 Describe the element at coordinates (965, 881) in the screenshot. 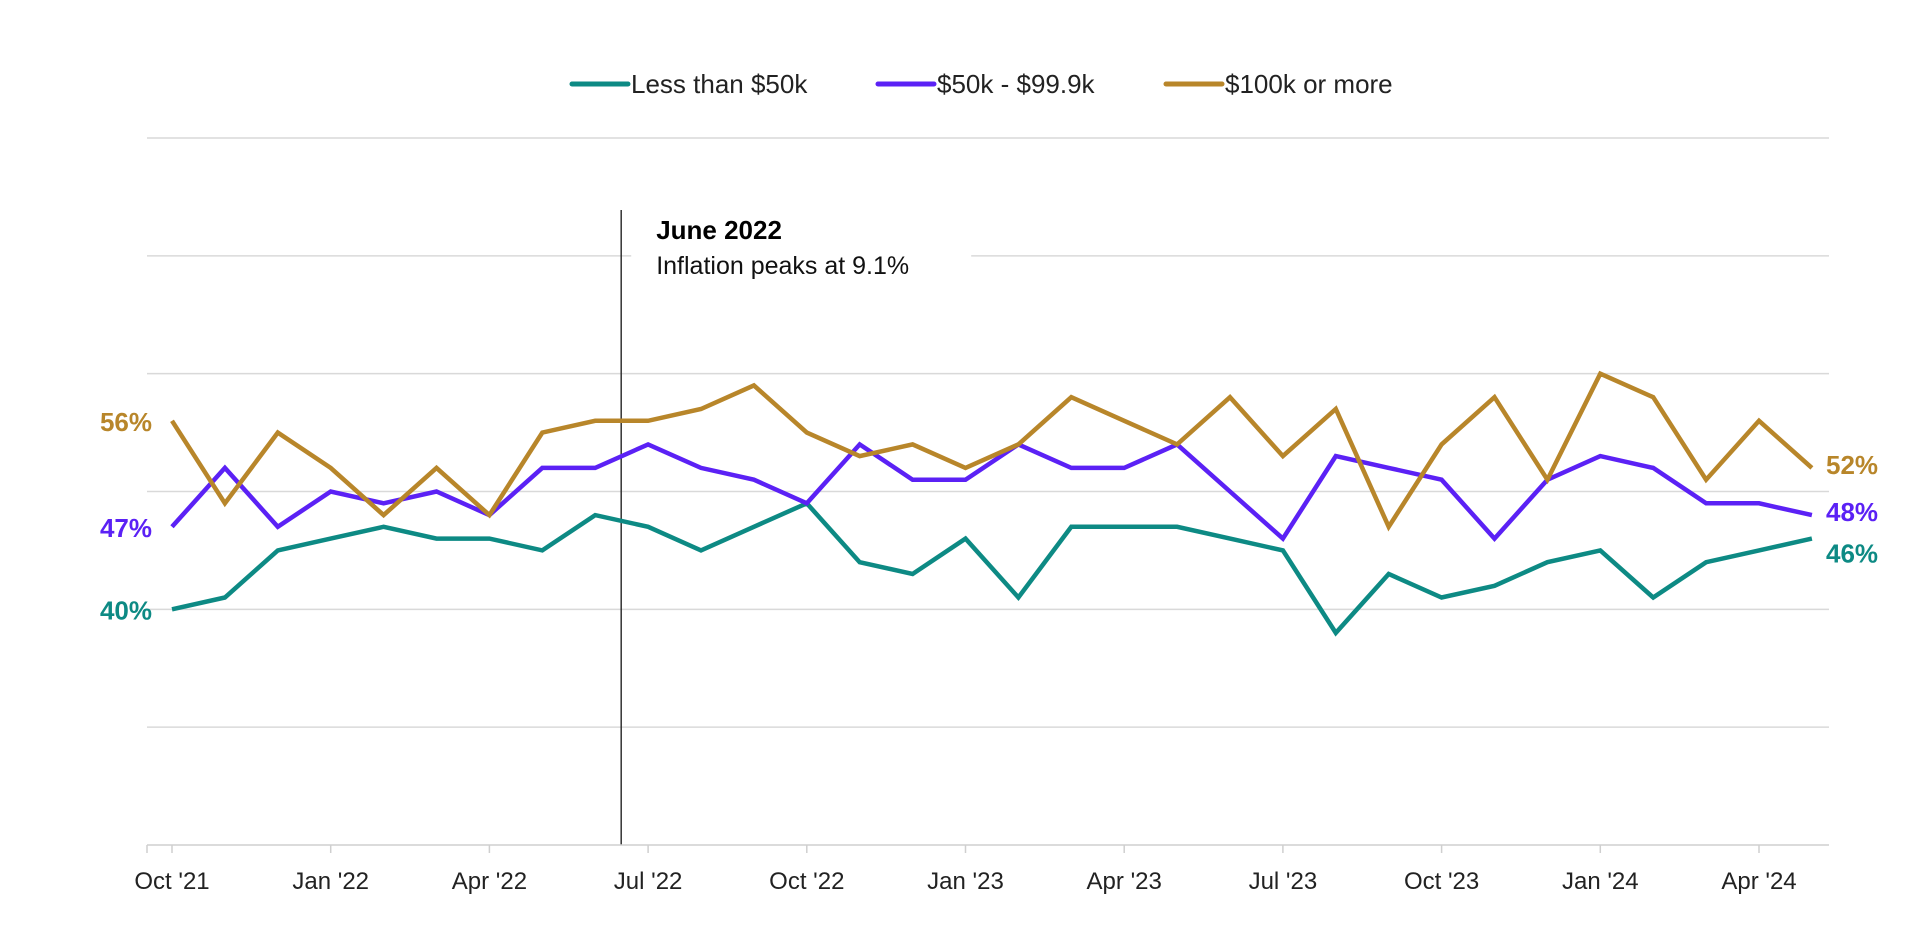

I see `x-tick-label: Jan '23` at that location.